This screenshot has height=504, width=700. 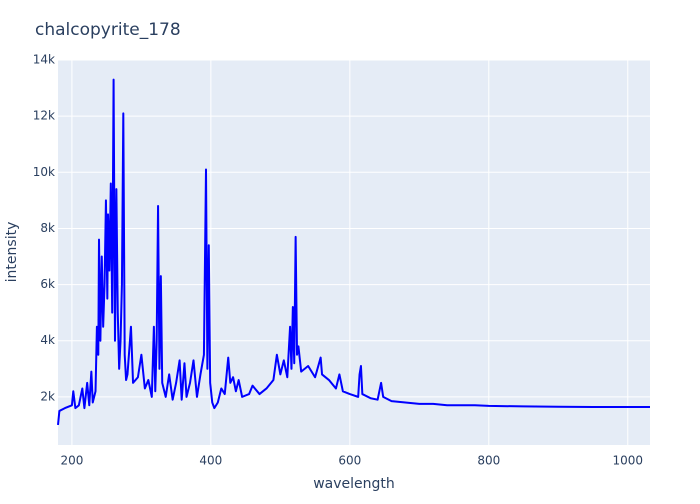 What do you see at coordinates (44, 116) in the screenshot?
I see `y-tick-label: 12k` at bounding box center [44, 116].